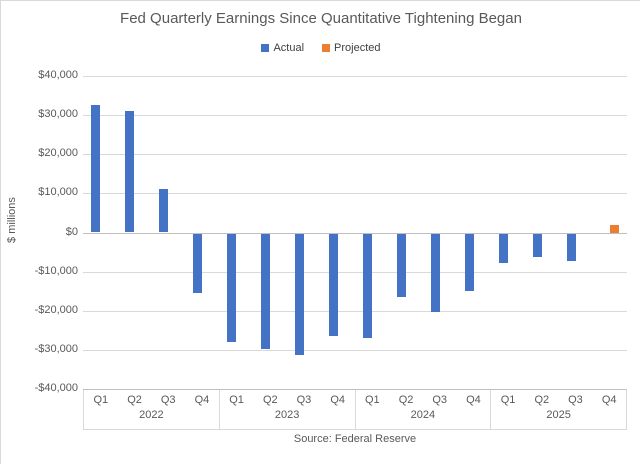  Describe the element at coordinates (56, 271) in the screenshot. I see `y-tick-label: -$10,000` at that location.